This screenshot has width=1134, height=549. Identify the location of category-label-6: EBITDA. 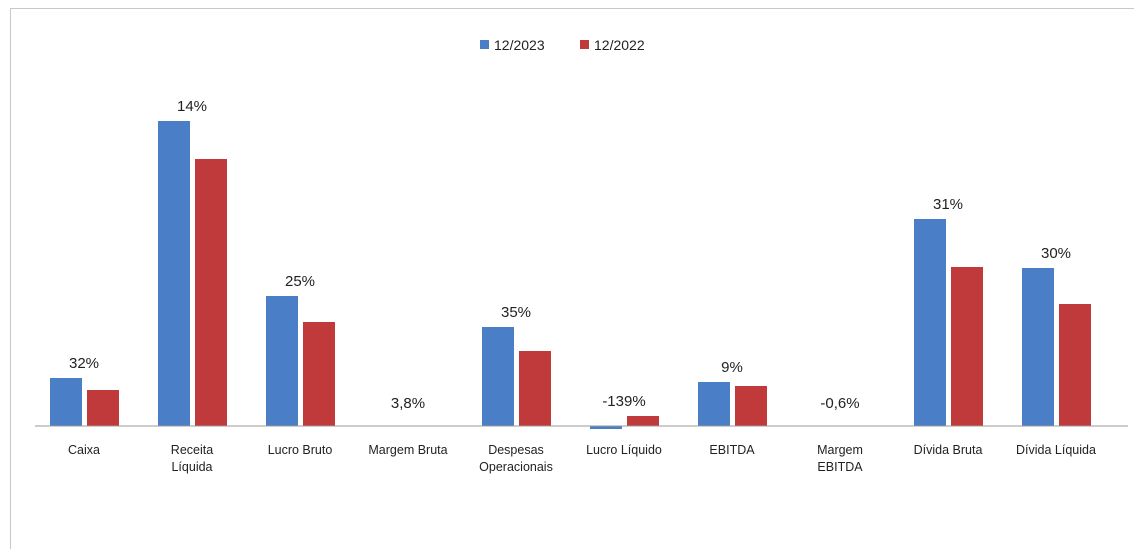
(732, 450).